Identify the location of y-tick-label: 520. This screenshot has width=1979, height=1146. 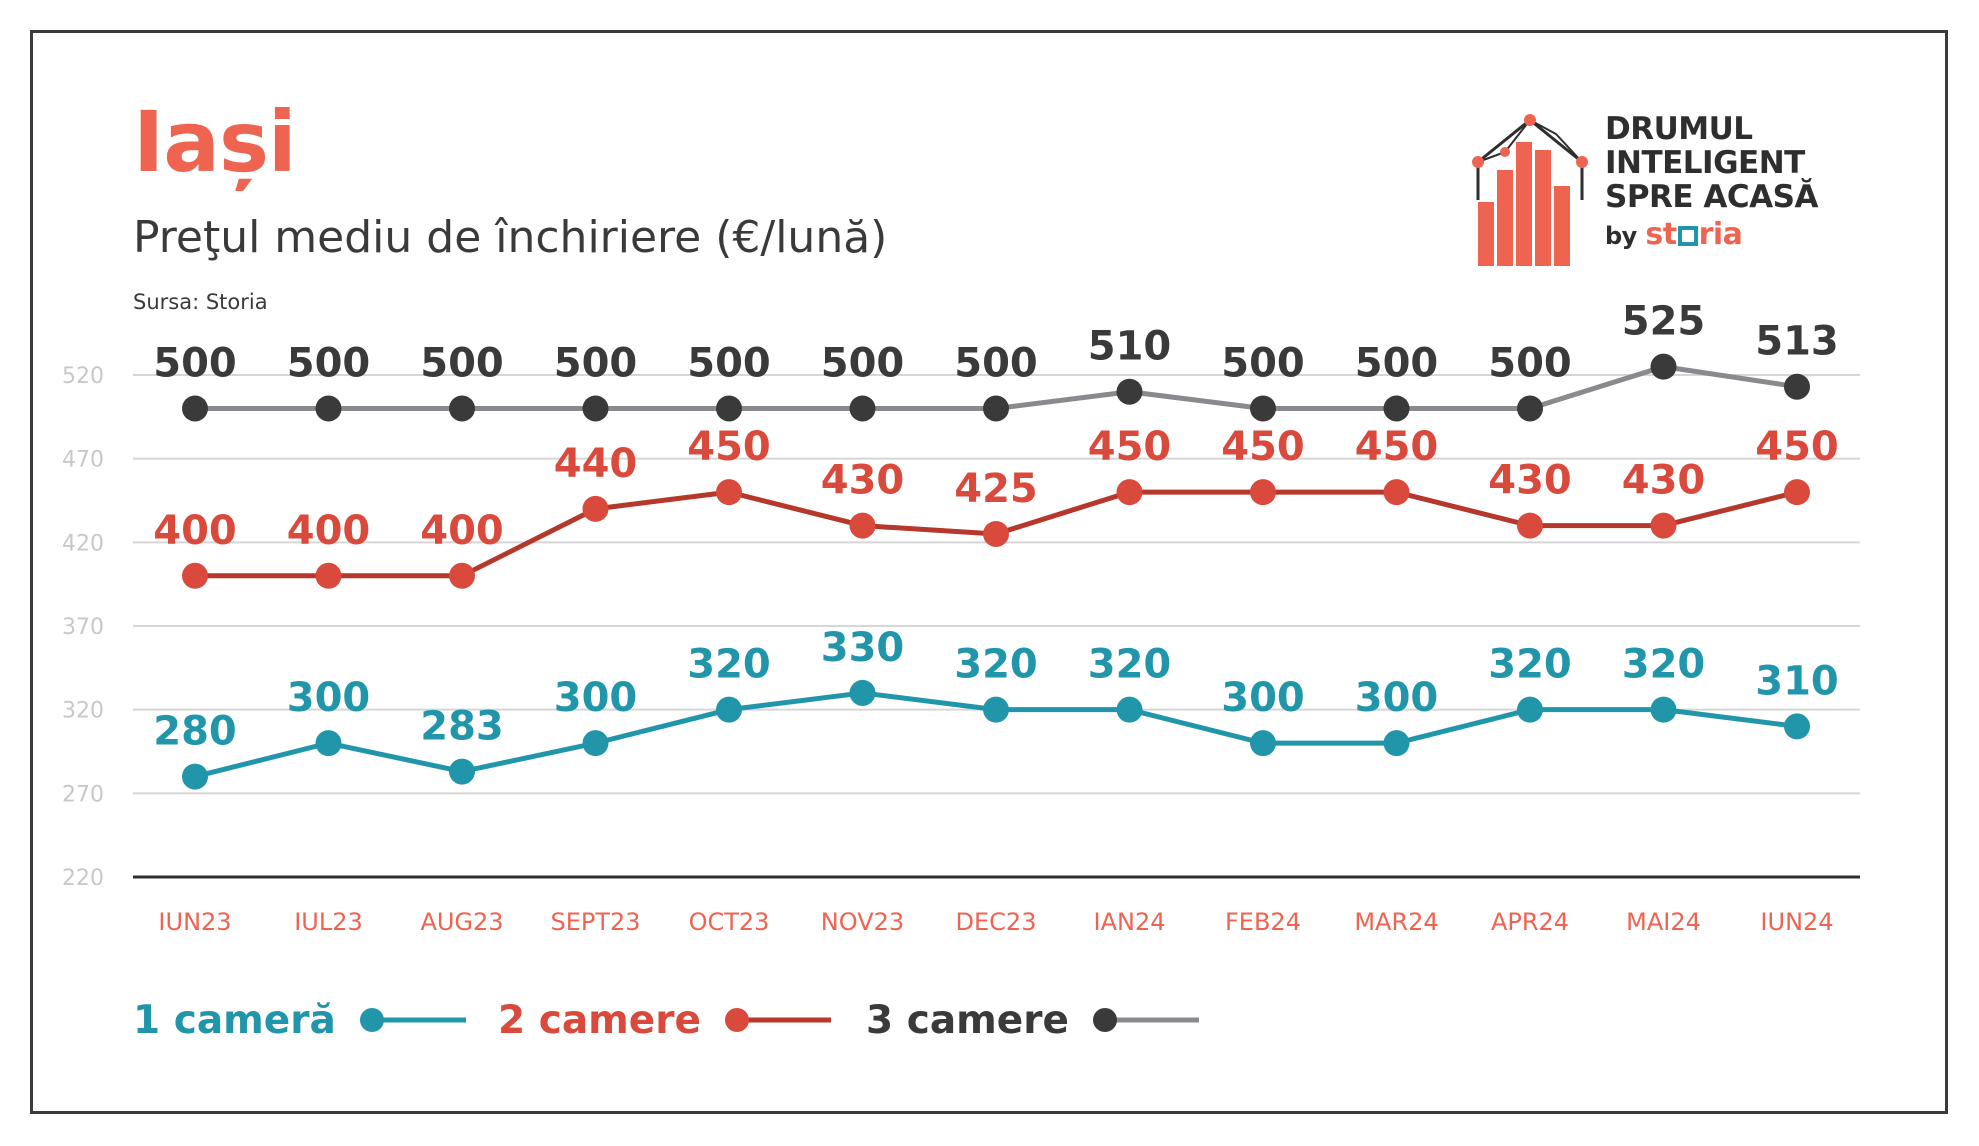
(83, 376).